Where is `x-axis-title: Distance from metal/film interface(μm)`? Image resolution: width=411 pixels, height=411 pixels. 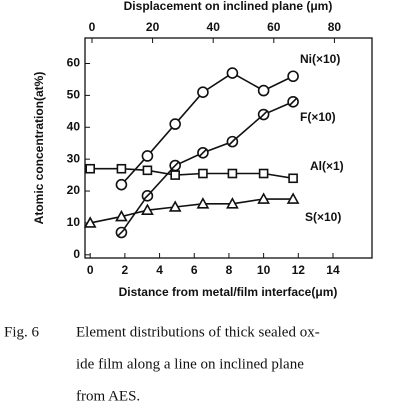
x-axis-title: Distance from metal/film interface(μm) is located at coordinates (228, 292).